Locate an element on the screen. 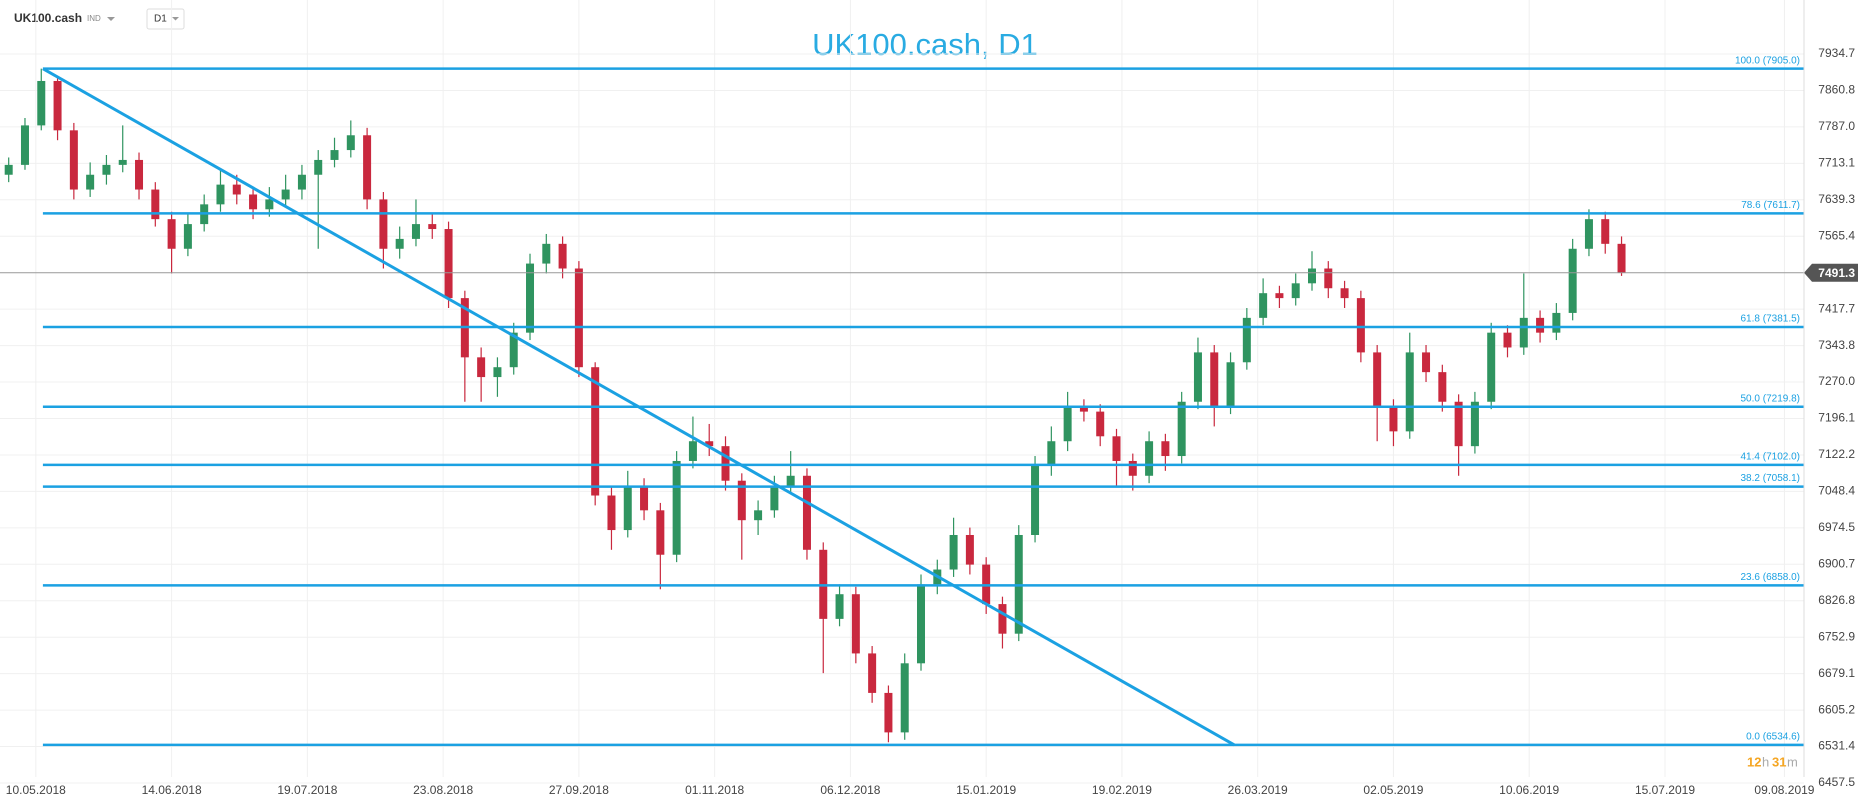  y-tick-label: 6974.5 is located at coordinates (1836, 527).